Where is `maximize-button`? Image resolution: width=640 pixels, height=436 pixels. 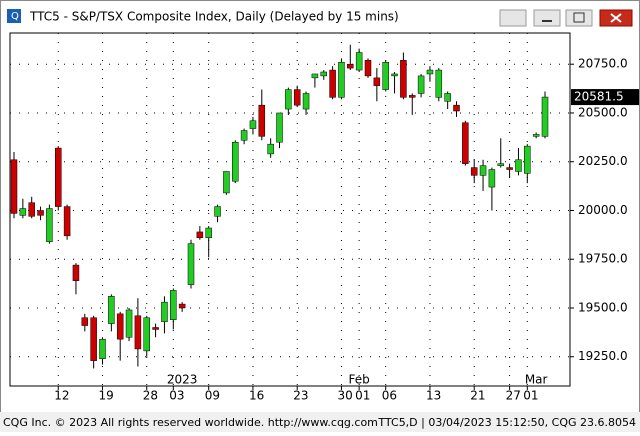
maximize-button is located at coordinates (579, 18).